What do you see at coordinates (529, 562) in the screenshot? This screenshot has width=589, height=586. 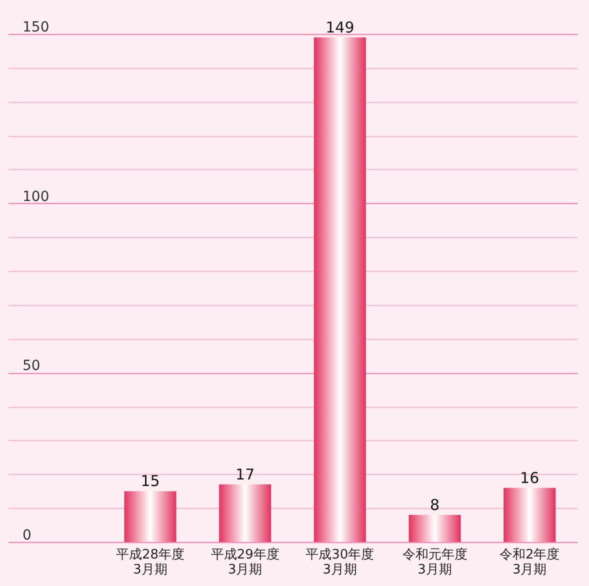 I see `x-tick-label: 令和2年度 3月期` at bounding box center [529, 562].